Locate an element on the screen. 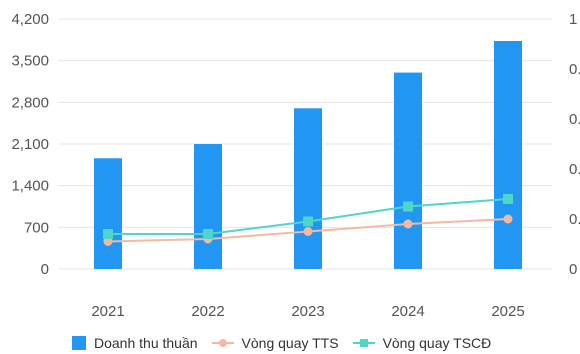  legend-item-tscd: Vòng quay TSCĐ is located at coordinates (422, 343).